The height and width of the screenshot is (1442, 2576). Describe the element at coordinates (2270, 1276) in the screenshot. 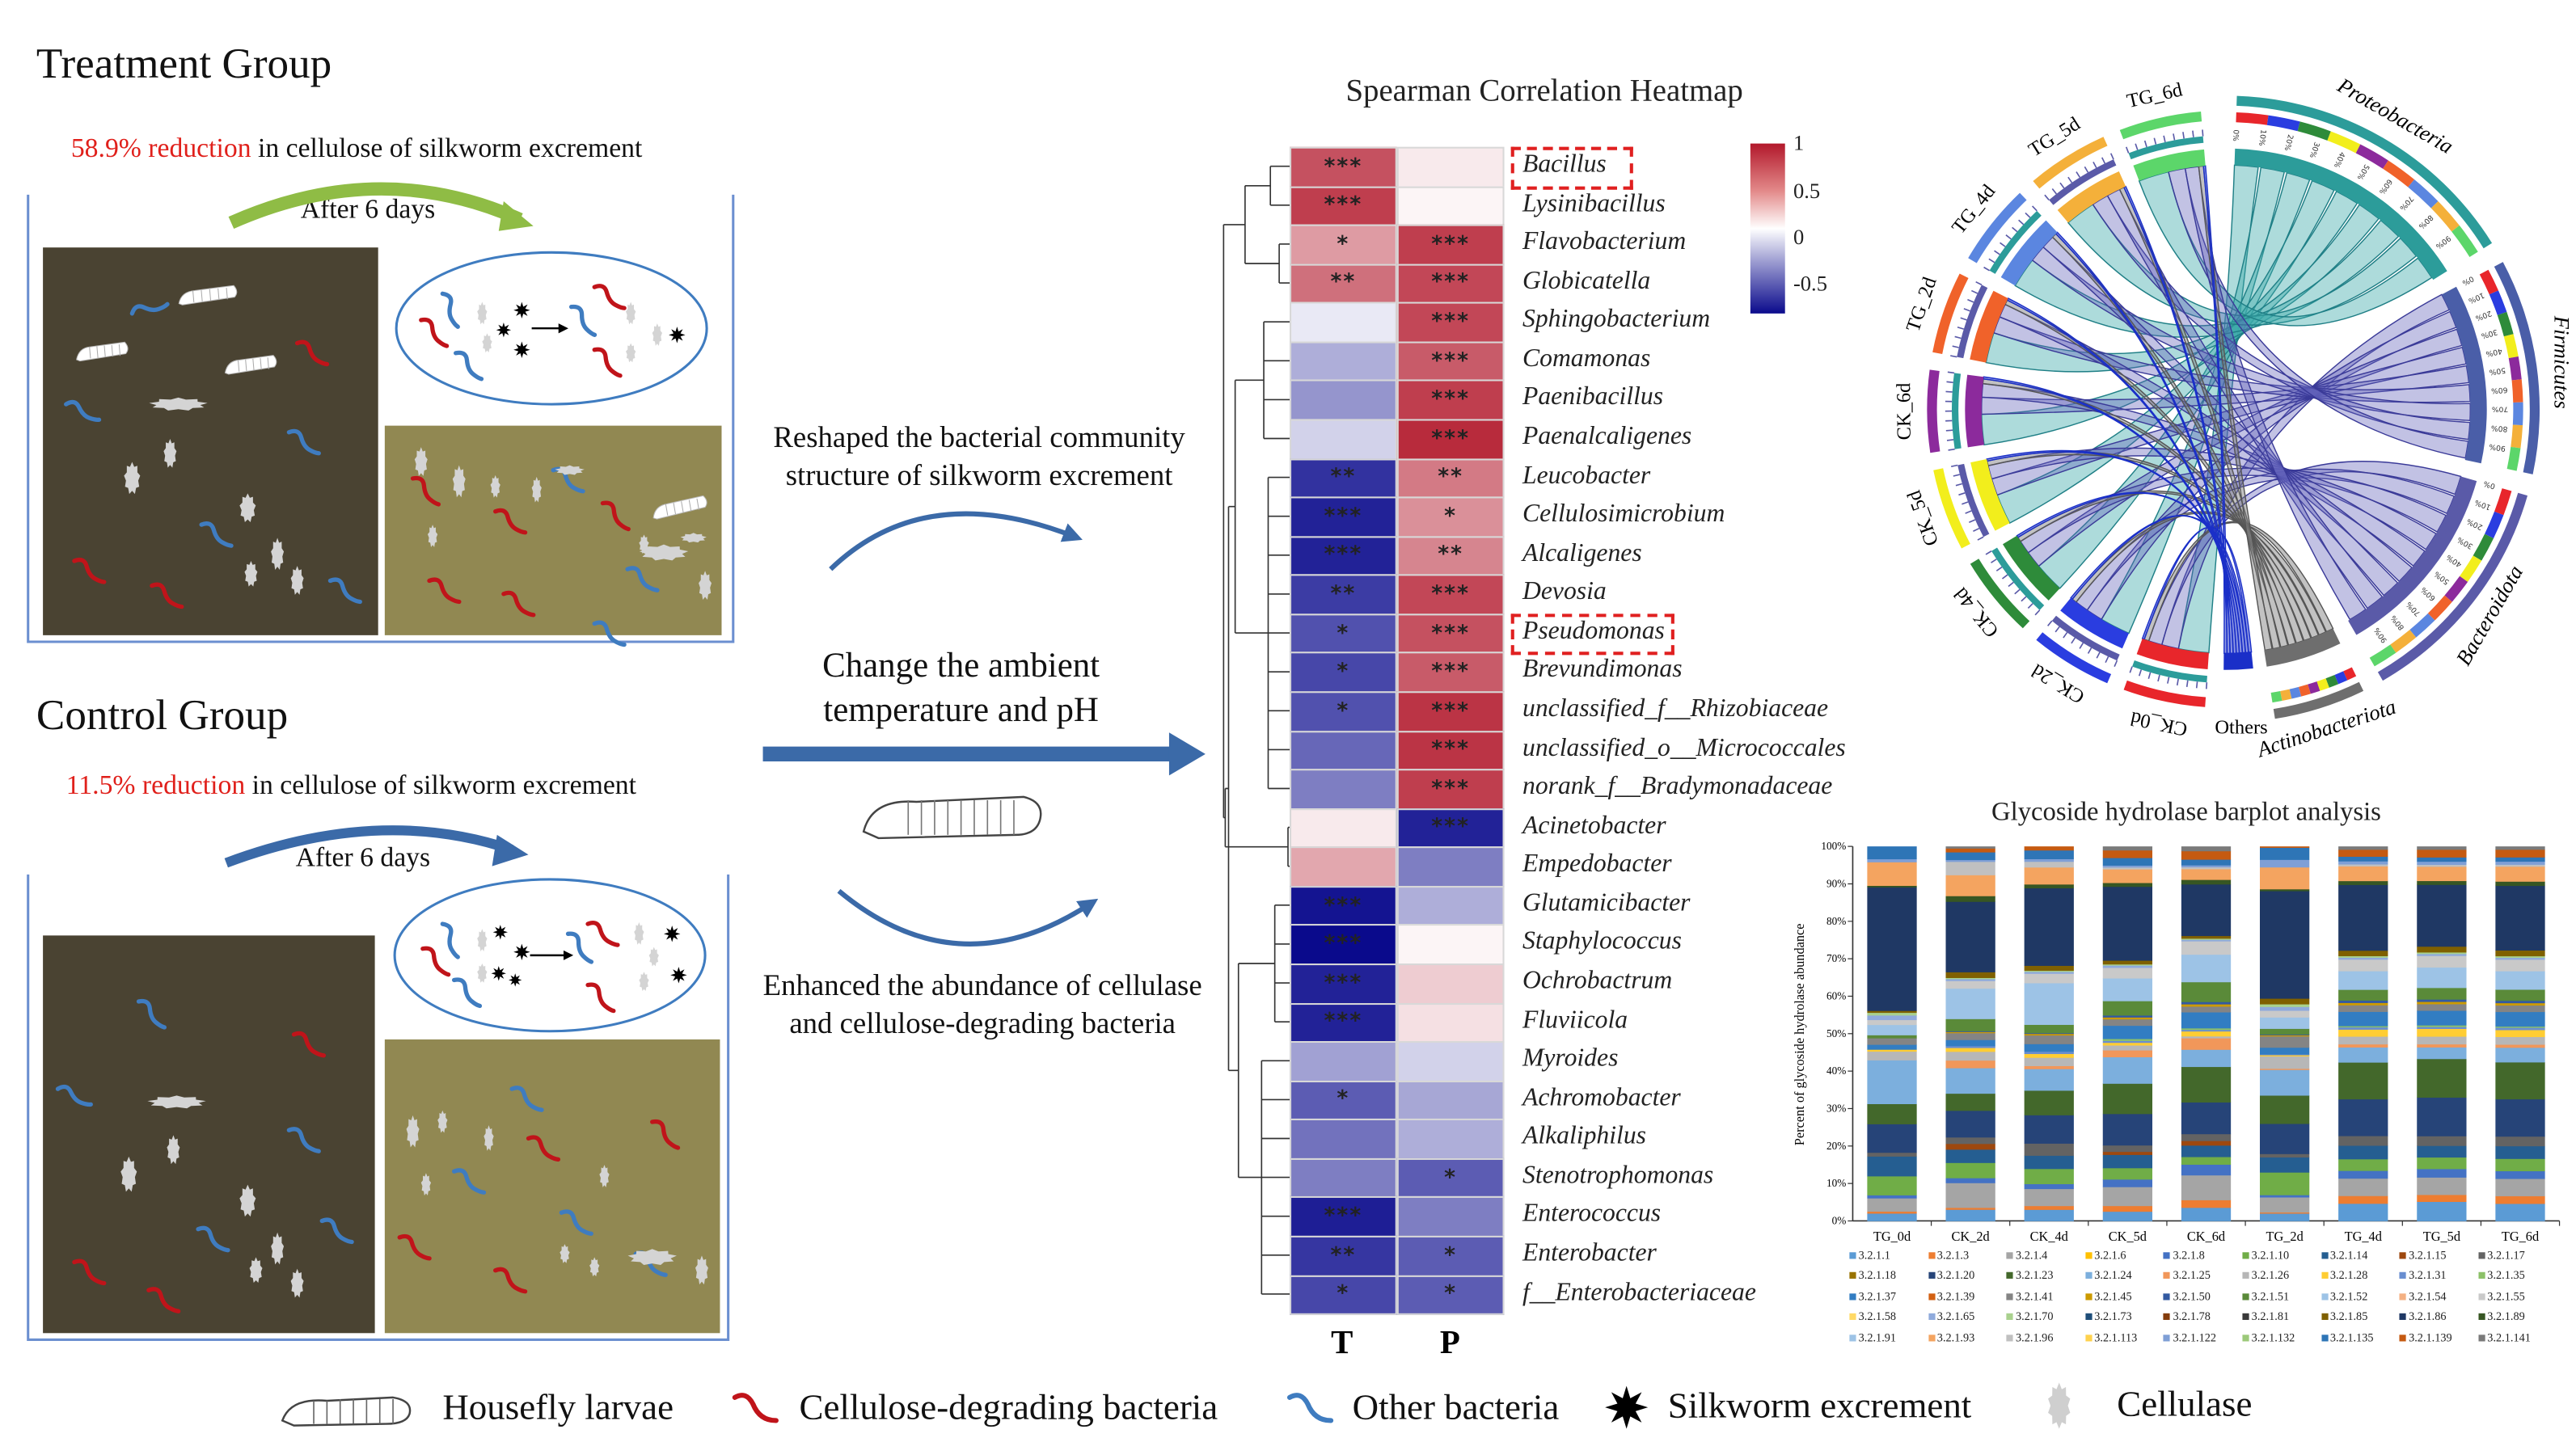

I see `legend-label: 3.2.1.26` at that location.